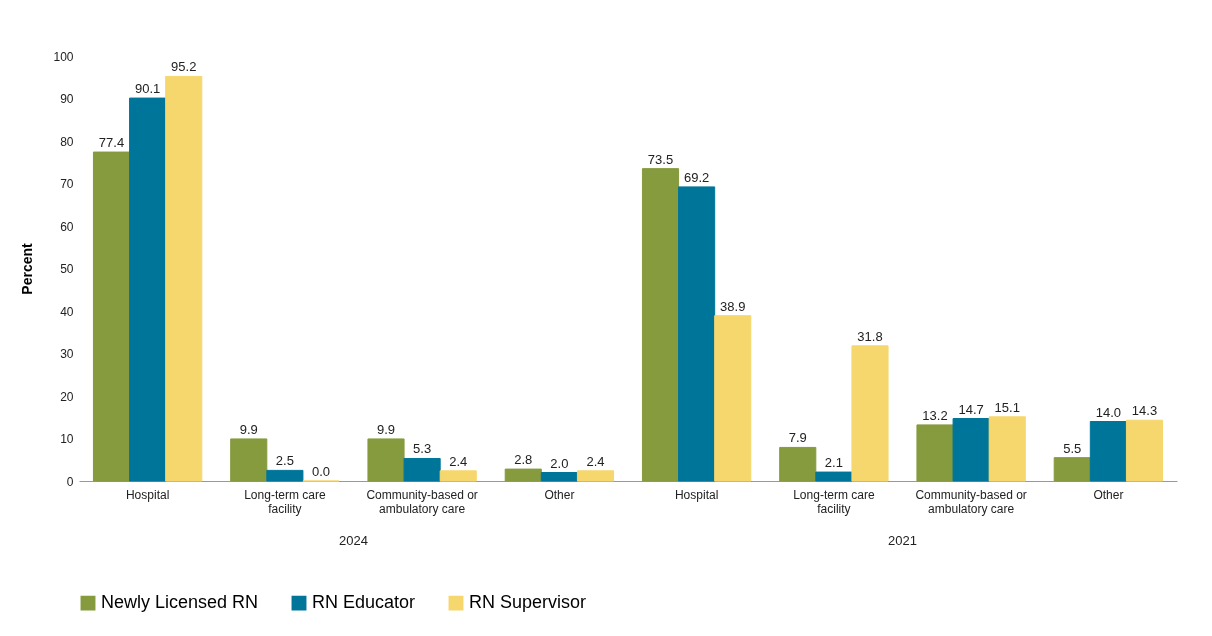  Describe the element at coordinates (1007, 407) in the screenshot. I see `data-label: 15.1` at that location.